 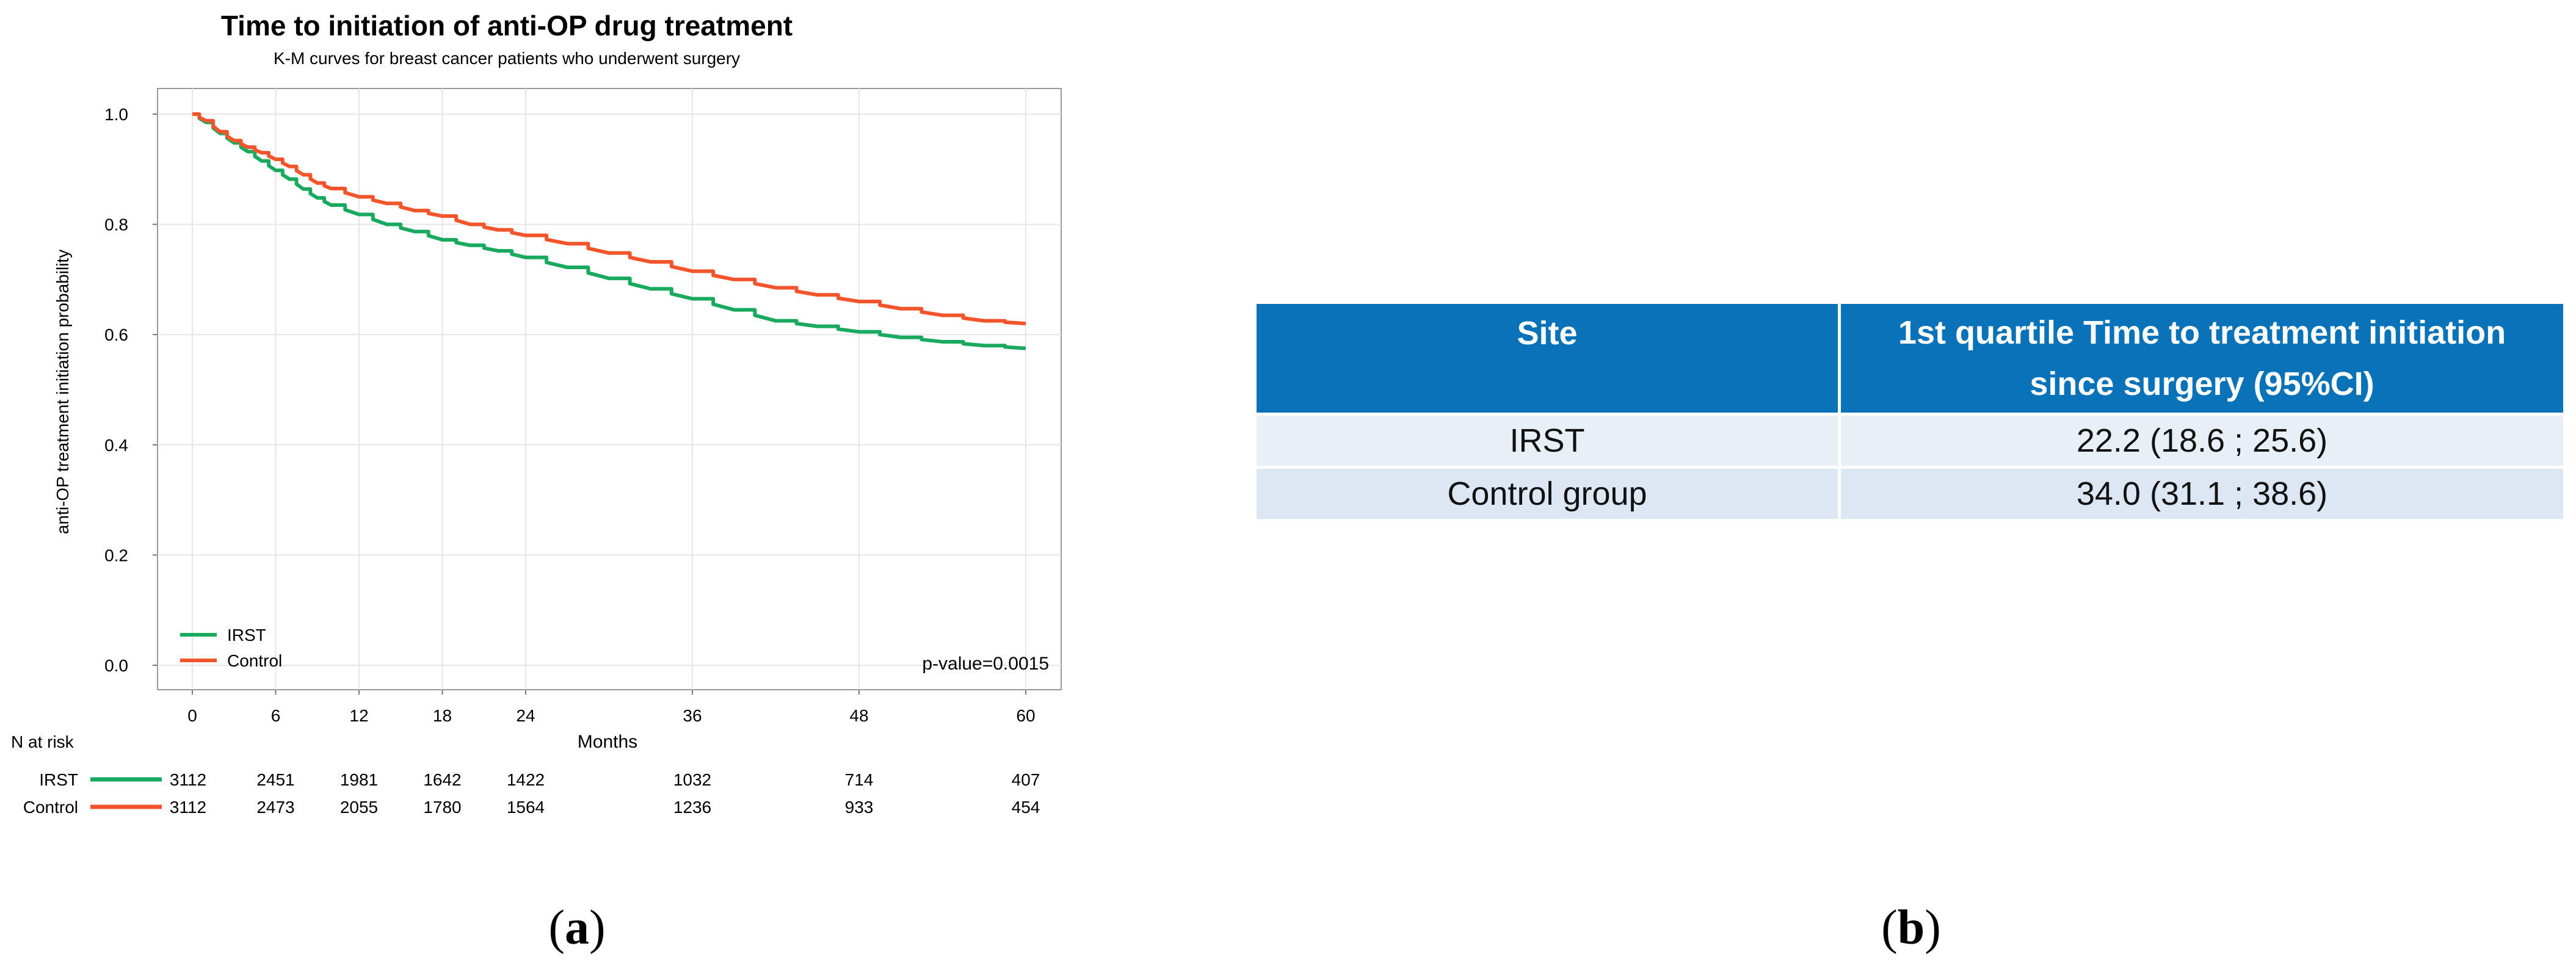 What do you see at coordinates (858, 716) in the screenshot?
I see `x-tick-label: 48` at bounding box center [858, 716].